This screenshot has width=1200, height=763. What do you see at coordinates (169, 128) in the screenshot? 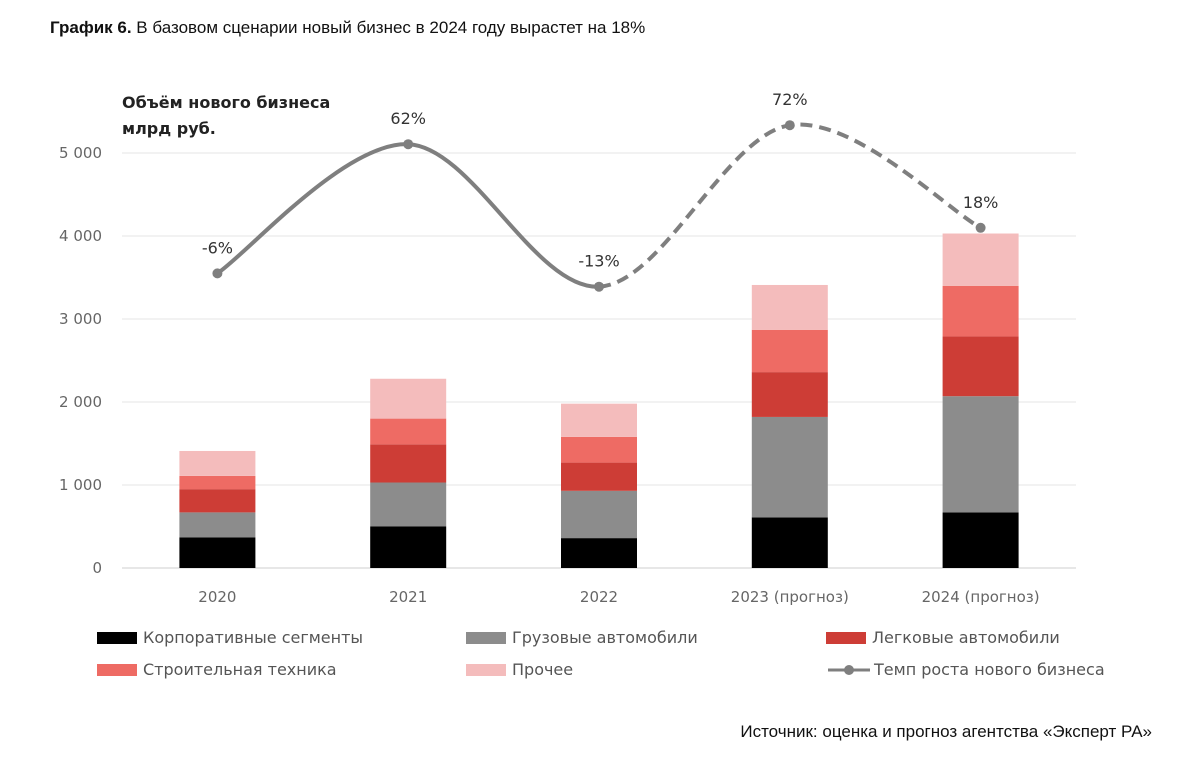
I see `y-axis-title-line2: млрд руб.` at bounding box center [169, 128].